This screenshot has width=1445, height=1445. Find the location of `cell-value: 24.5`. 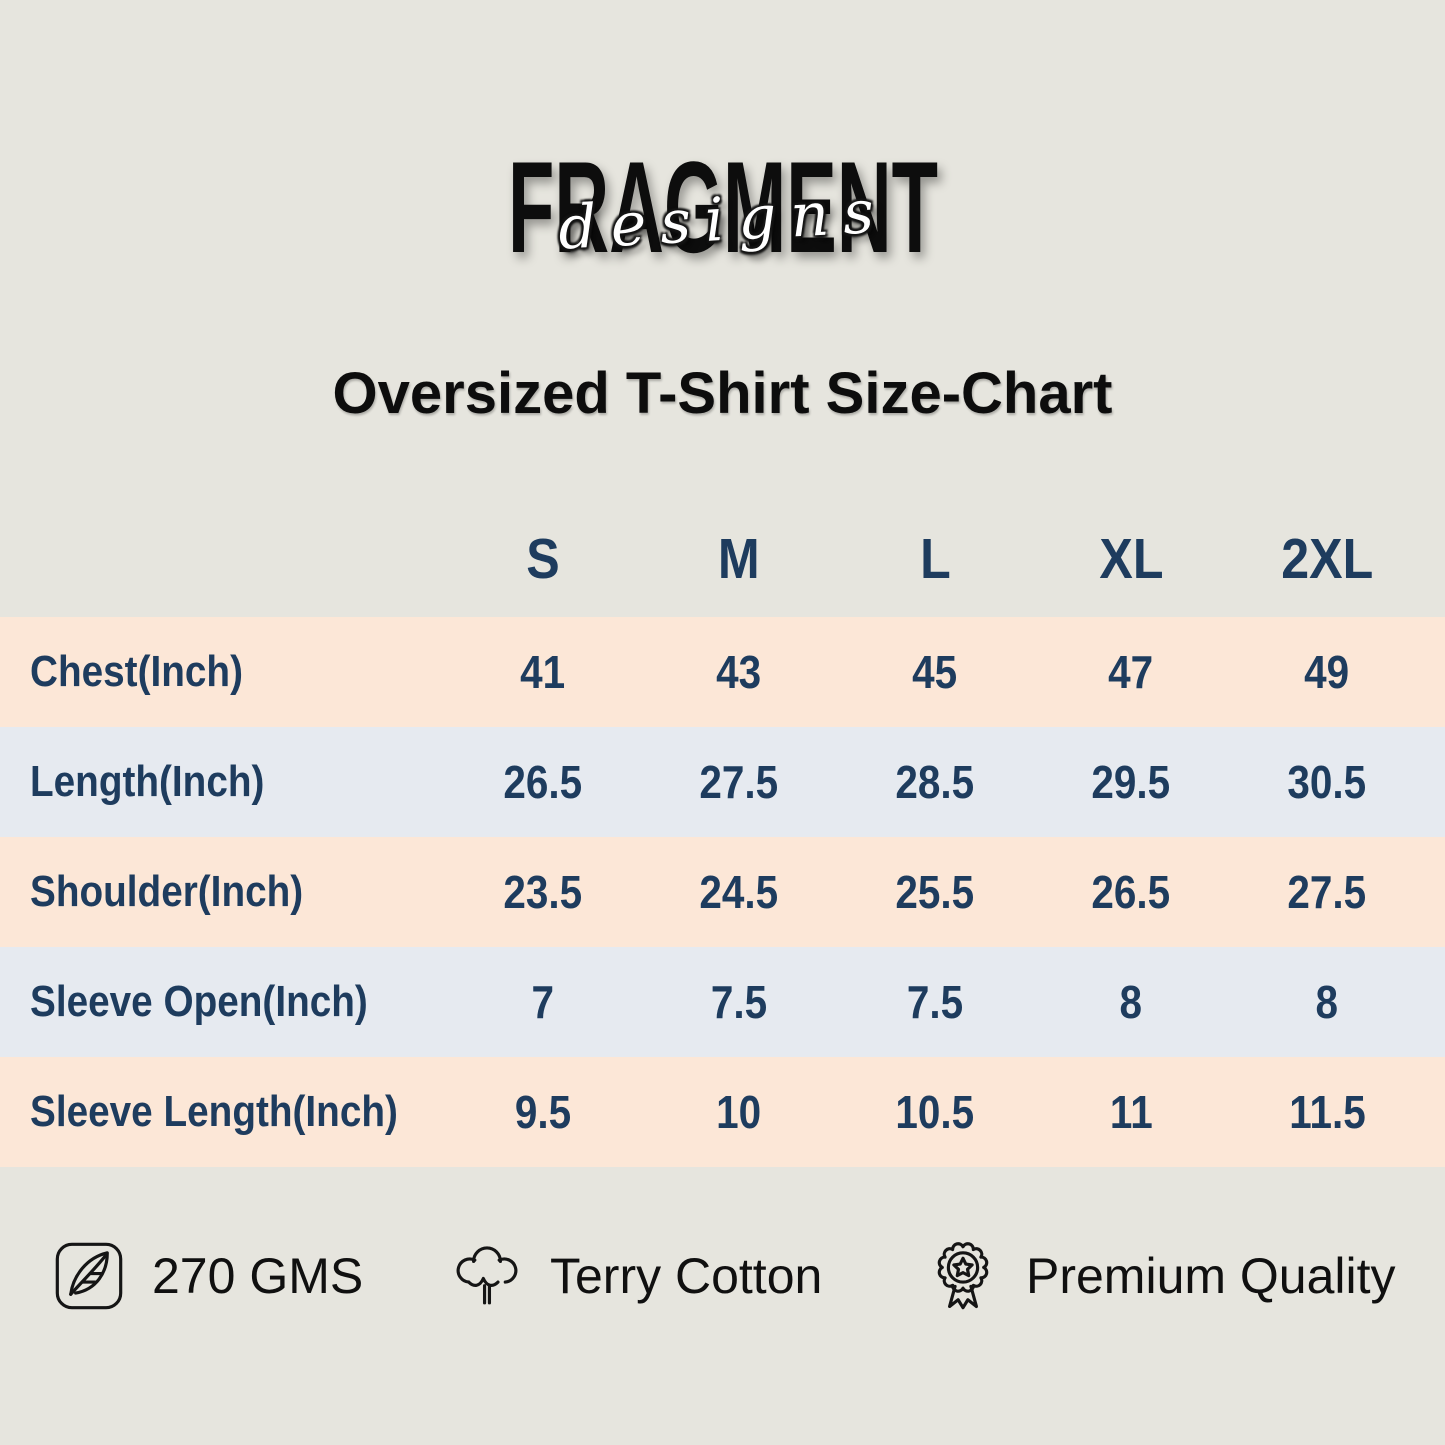

cell-value: 24.5 is located at coordinates (739, 892).